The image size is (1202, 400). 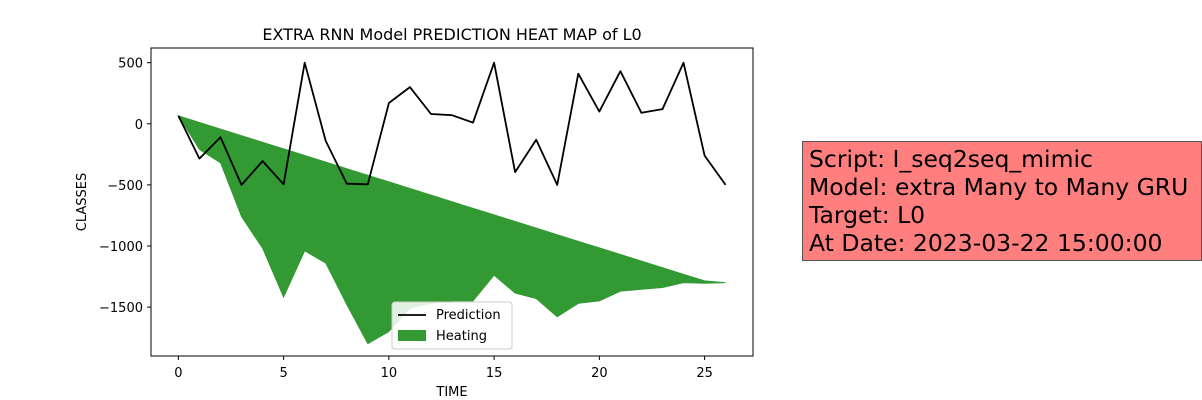 I want to click on x-tick-label: 15, so click(x=494, y=373).